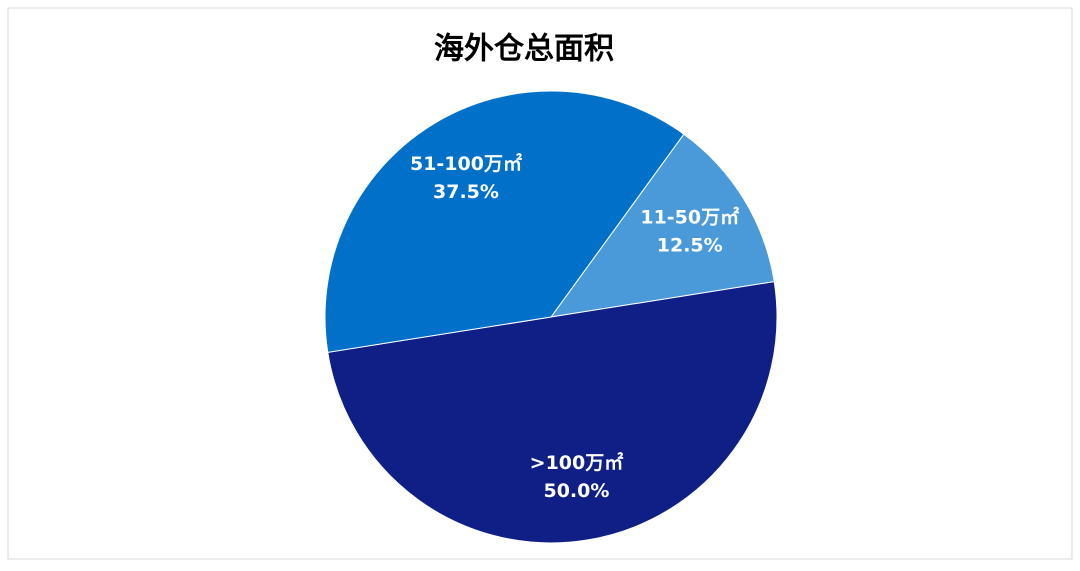 This screenshot has height=571, width=1080. Describe the element at coordinates (466, 192) in the screenshot. I see `slice-value-label: 37.5%` at that location.